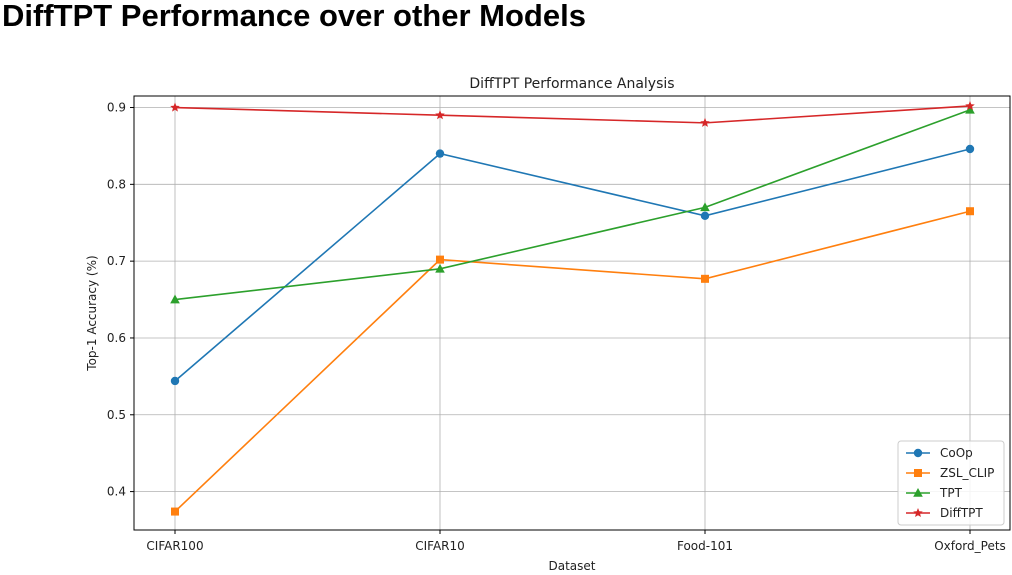 The height and width of the screenshot is (575, 1012). Describe the element at coordinates (571, 84) in the screenshot. I see `chart-title: DiffTPT Performance Analysis` at that location.